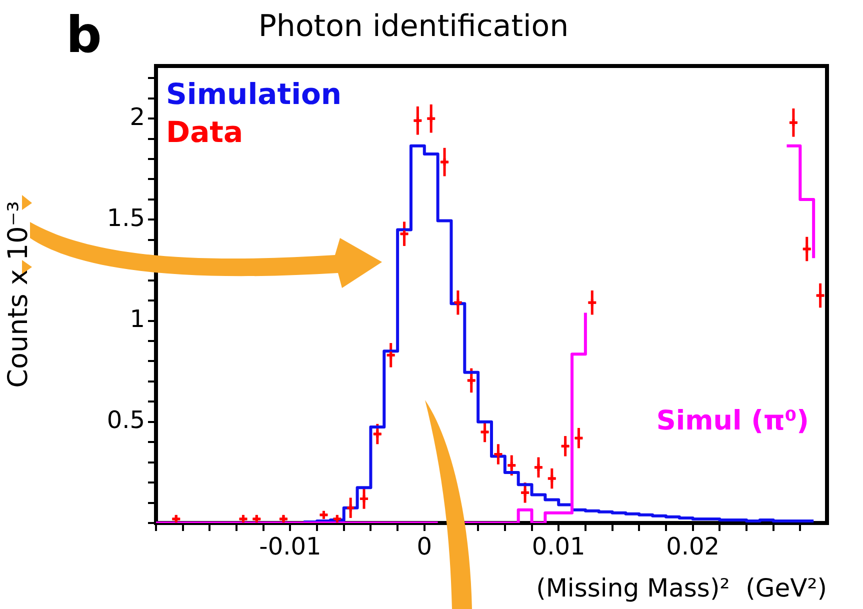  I want to click on y-tick-label: 1.5, so click(125, 218).